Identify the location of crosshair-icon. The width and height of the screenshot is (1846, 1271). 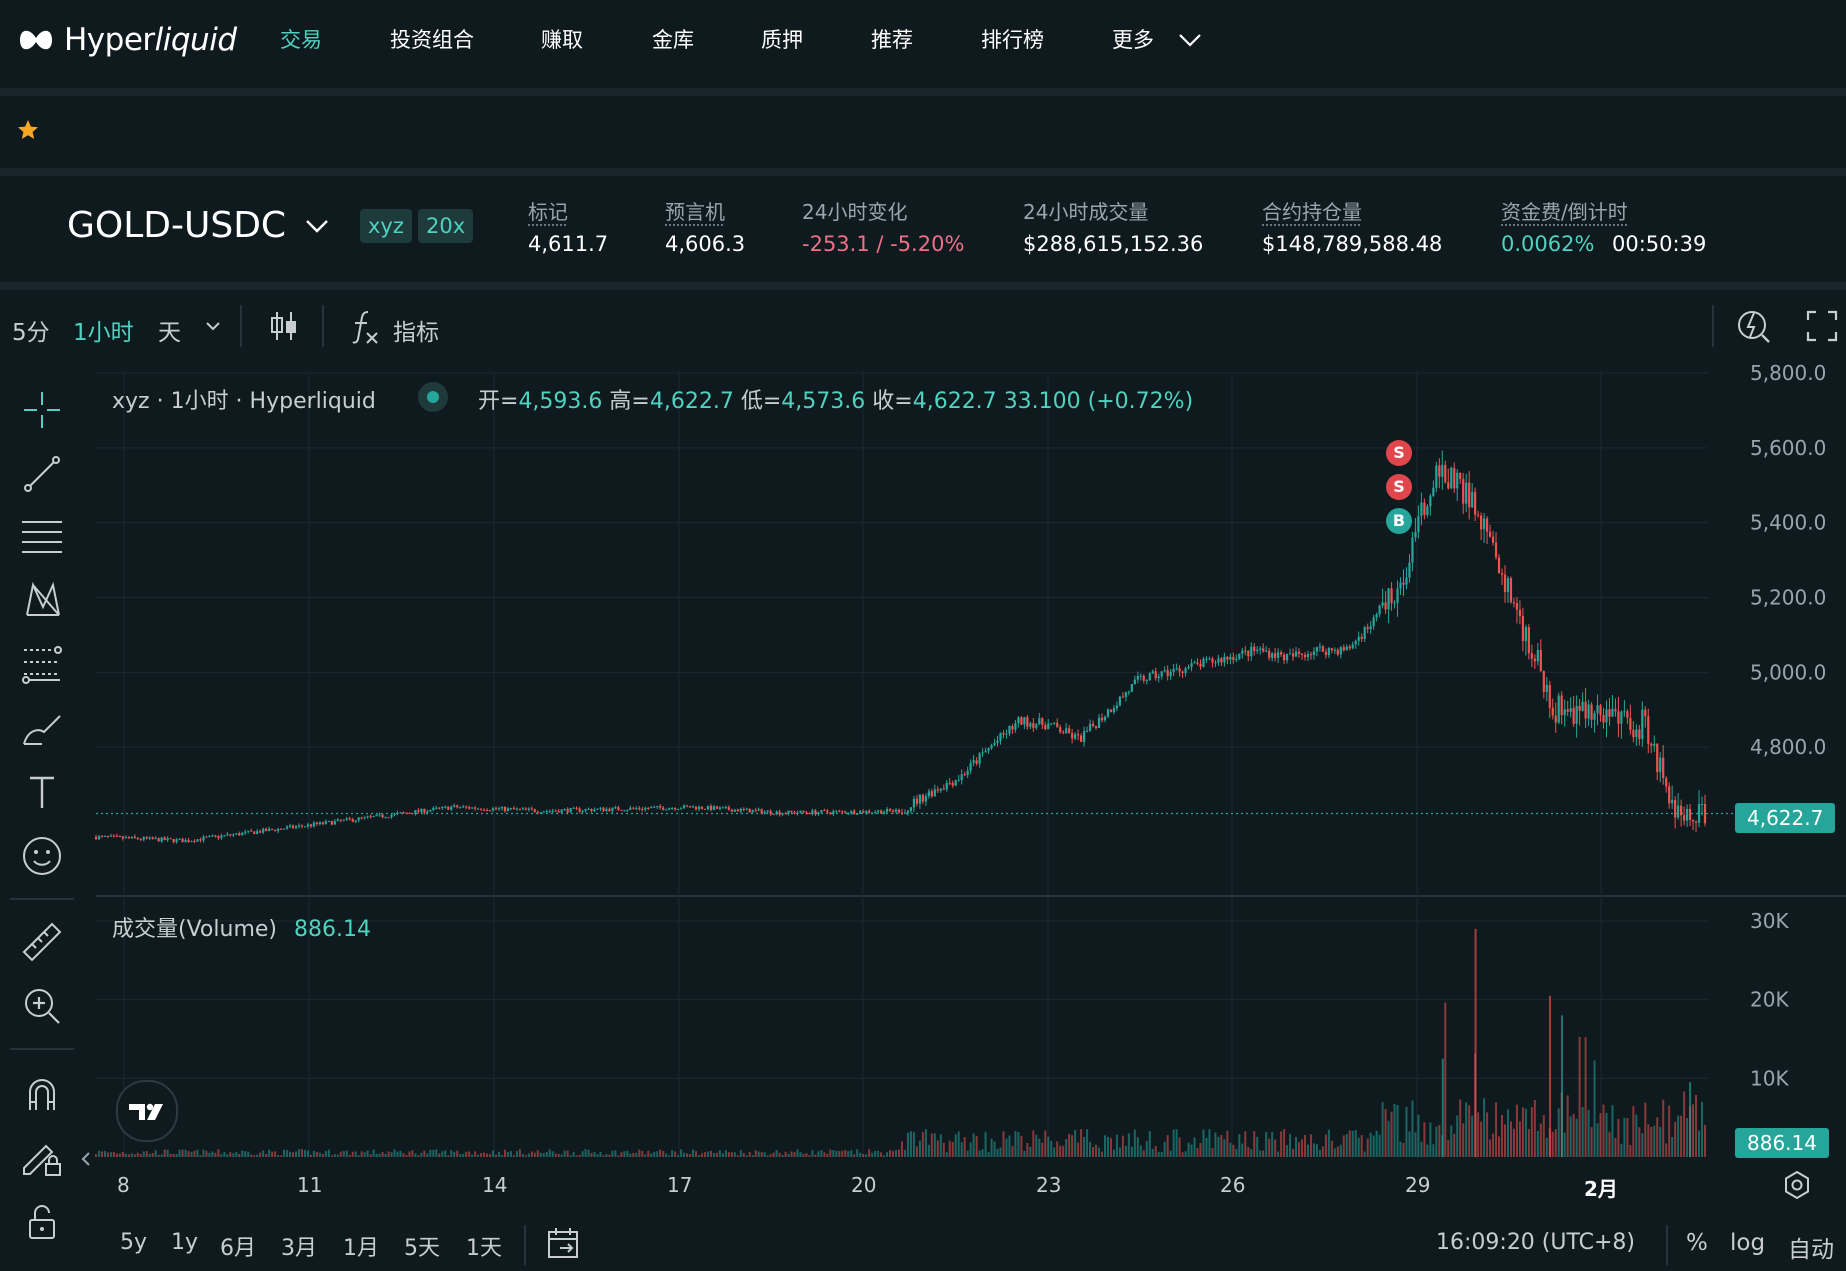
(42, 410).